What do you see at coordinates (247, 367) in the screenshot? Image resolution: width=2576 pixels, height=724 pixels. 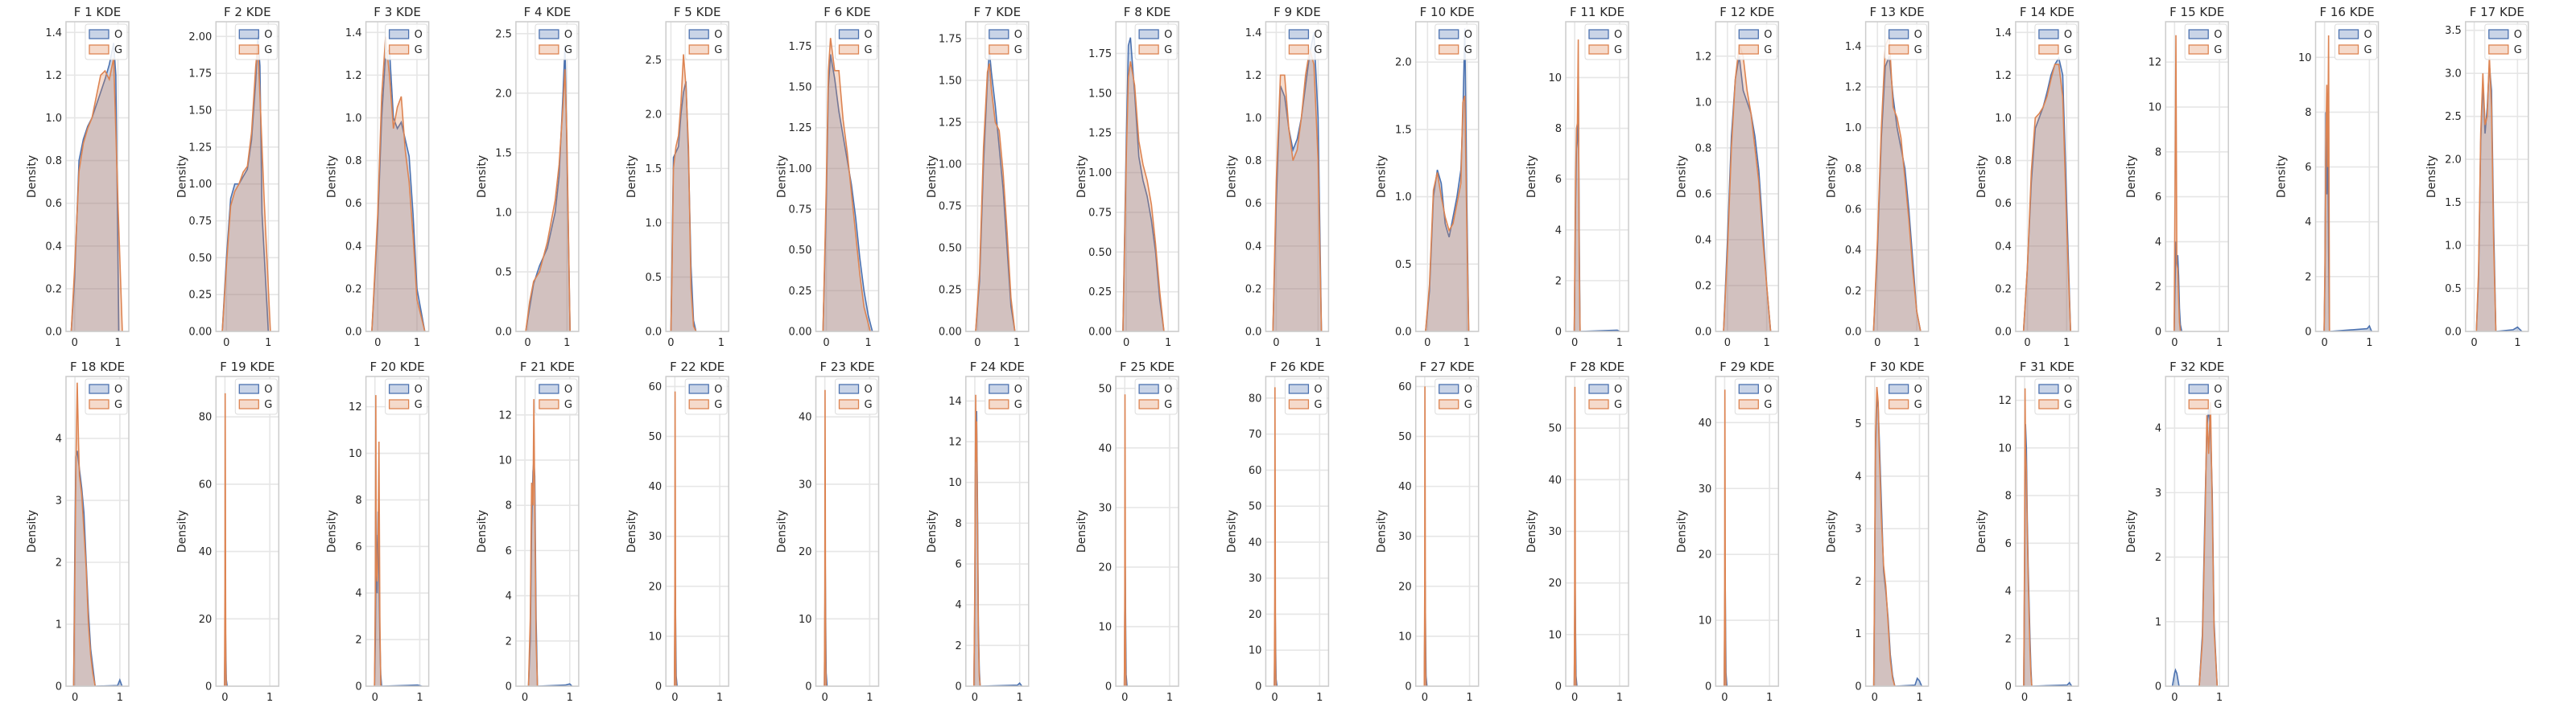 I see `subplot-title: F 19 KDE` at bounding box center [247, 367].